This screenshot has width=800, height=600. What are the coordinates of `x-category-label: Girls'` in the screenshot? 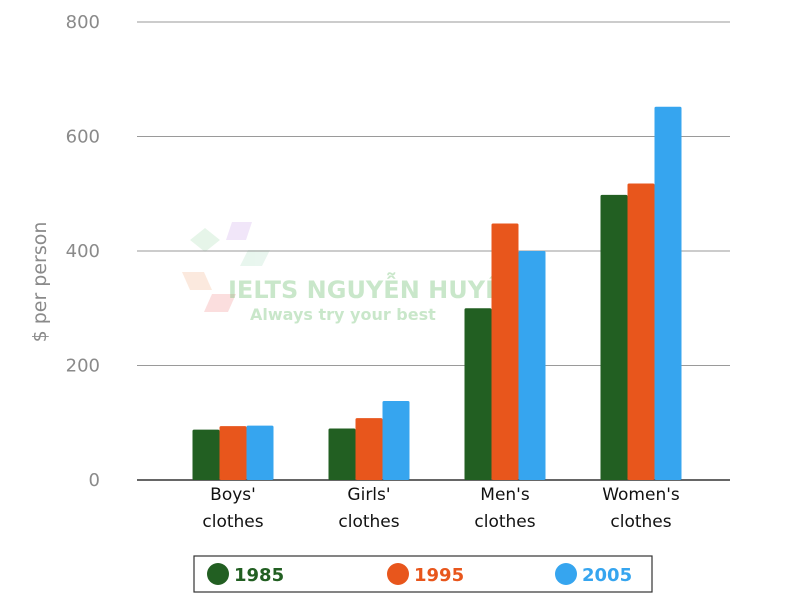 It's located at (368, 495).